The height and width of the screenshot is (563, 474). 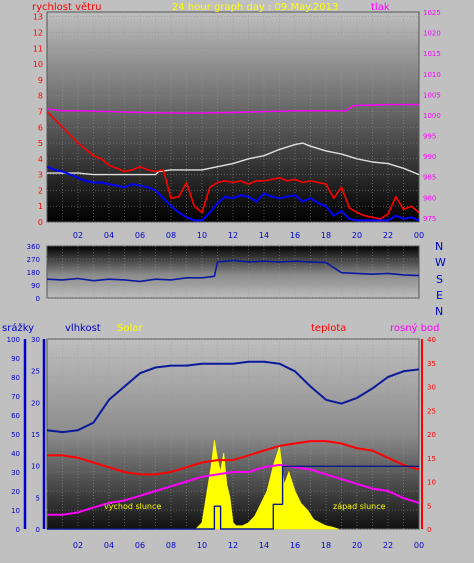 What do you see at coordinates (429, 157) in the screenshot?
I see `pressure-tick-label: 990` at bounding box center [429, 157].